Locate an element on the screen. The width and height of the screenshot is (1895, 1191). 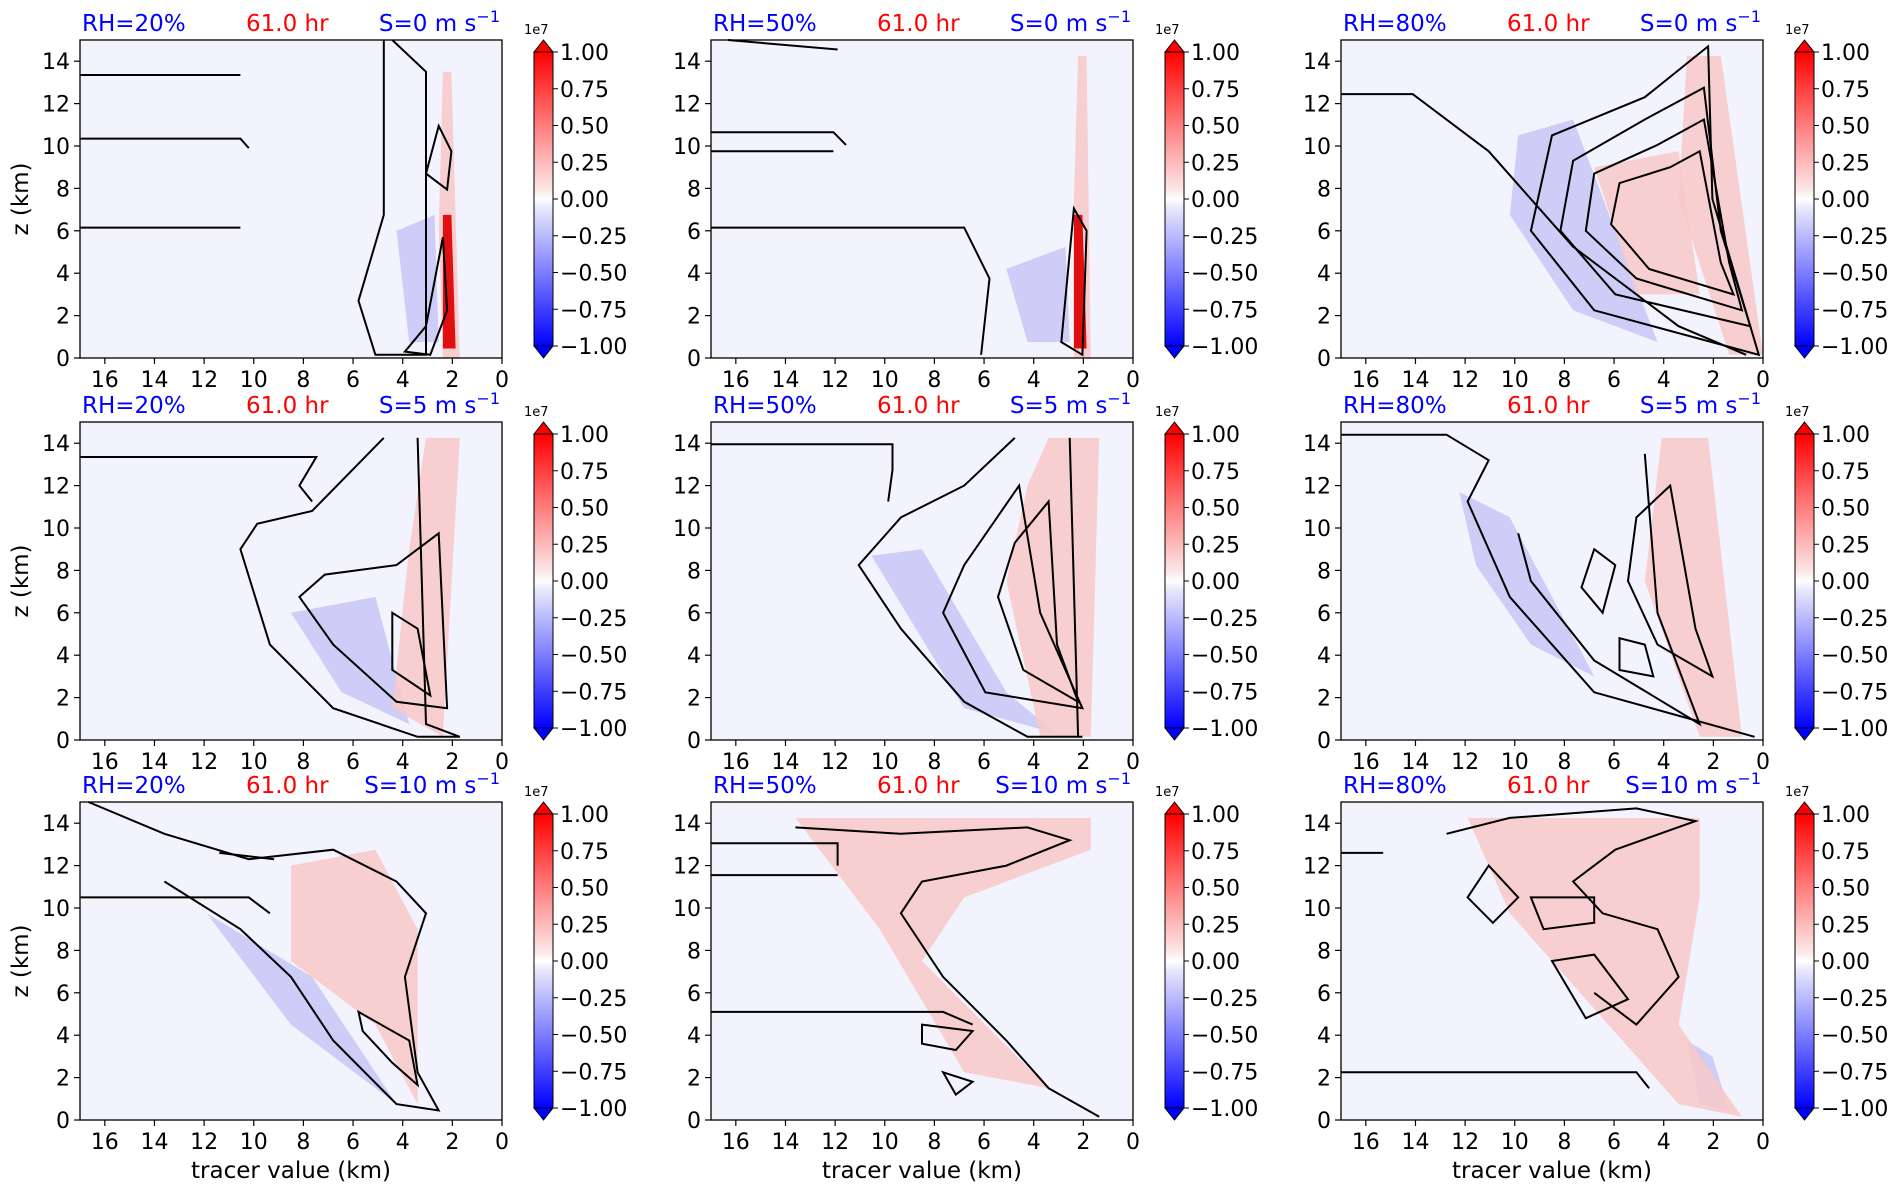
colorbar-exponent: 1e7 is located at coordinates (536, 412).